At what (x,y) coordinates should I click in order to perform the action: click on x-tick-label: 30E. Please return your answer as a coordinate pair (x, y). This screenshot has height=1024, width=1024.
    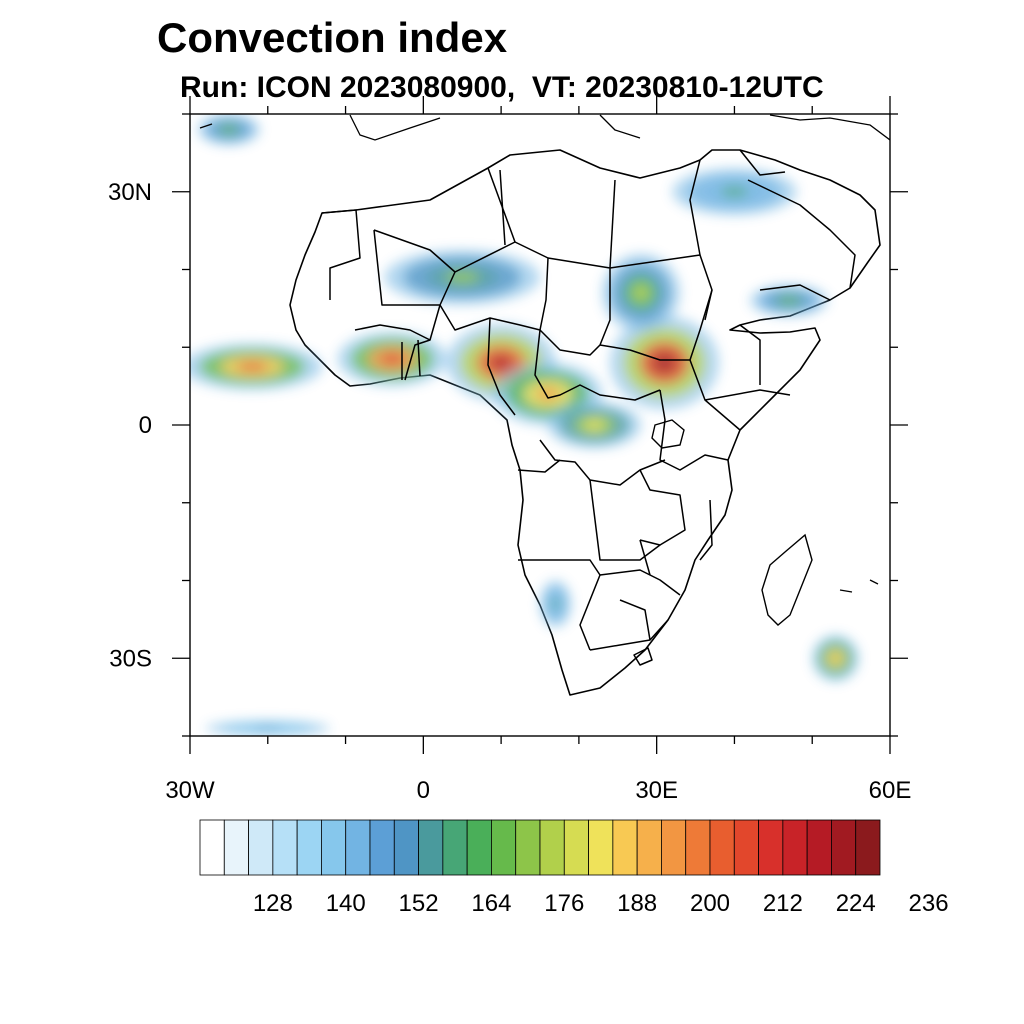
    Looking at the image, I should click on (656, 790).